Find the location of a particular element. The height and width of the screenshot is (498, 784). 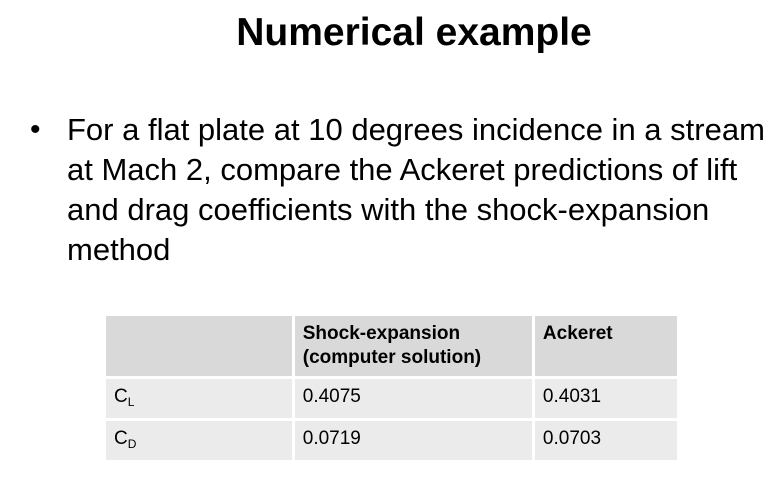

table-header-blank is located at coordinates (199, 346).